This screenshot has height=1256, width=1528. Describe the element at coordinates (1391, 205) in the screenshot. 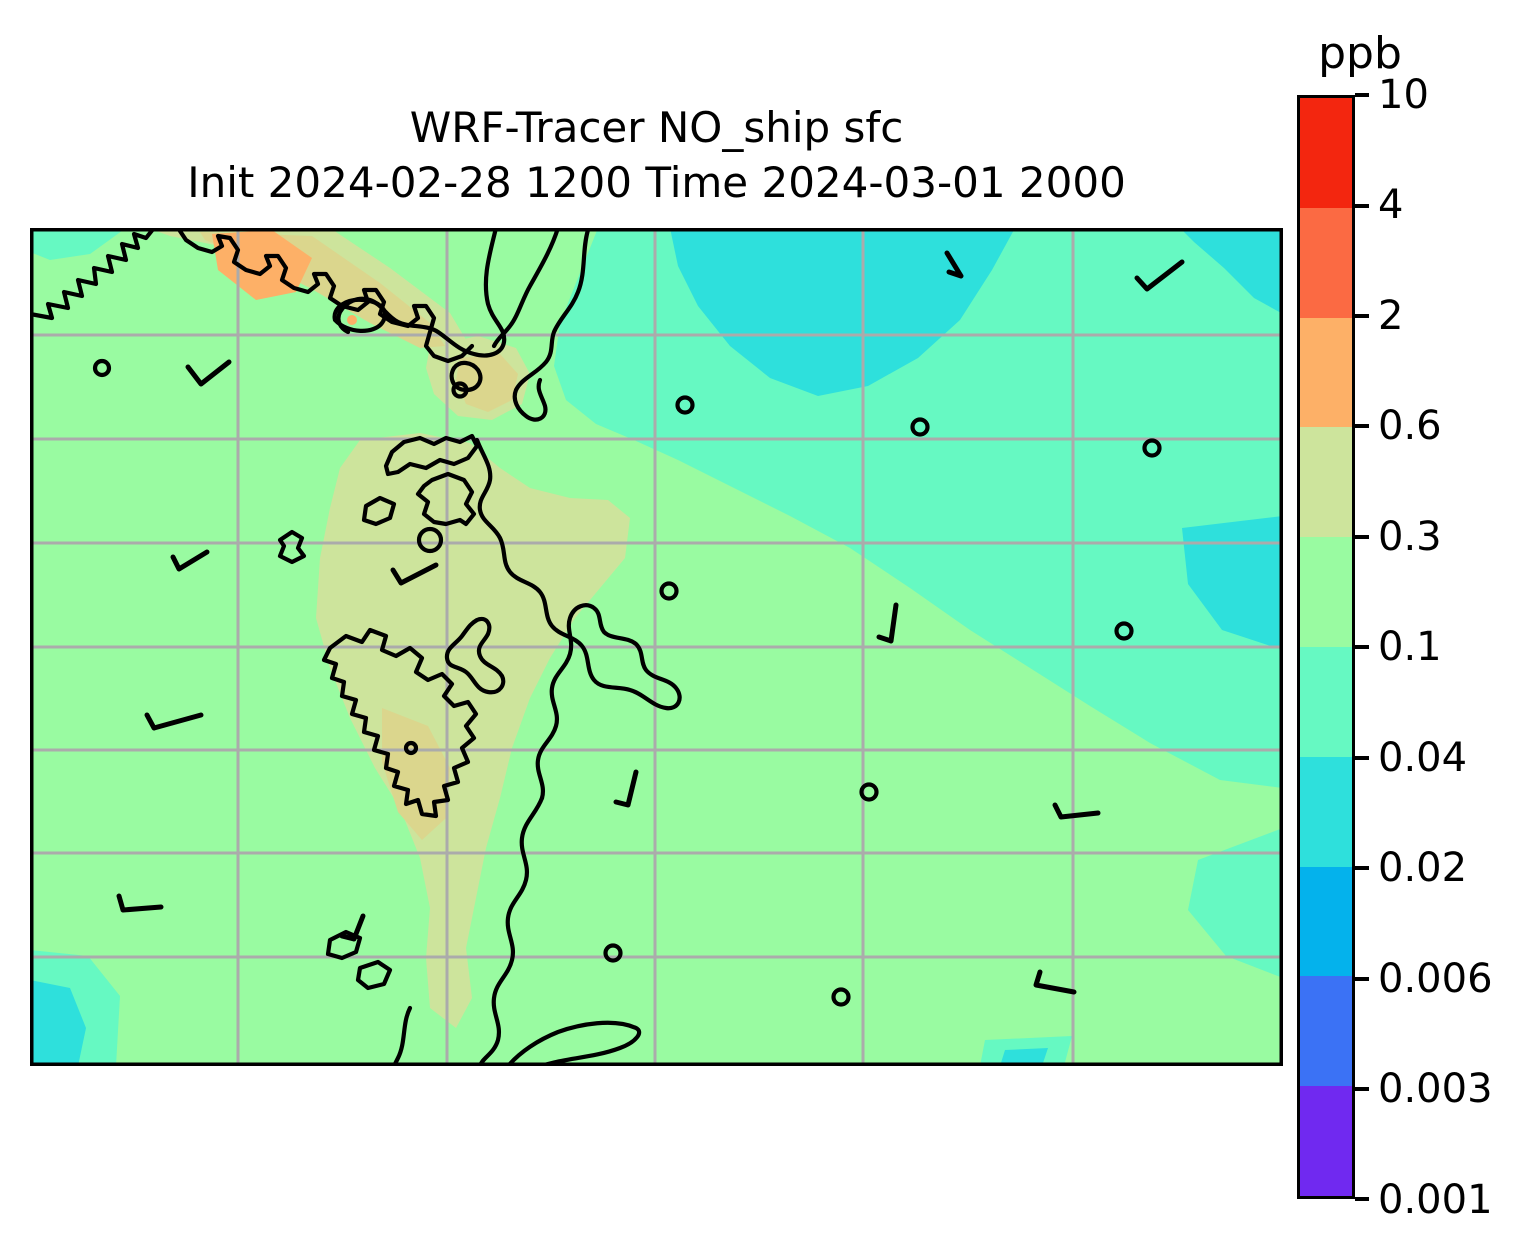

I see `colorbar-tick-label: 4` at that location.